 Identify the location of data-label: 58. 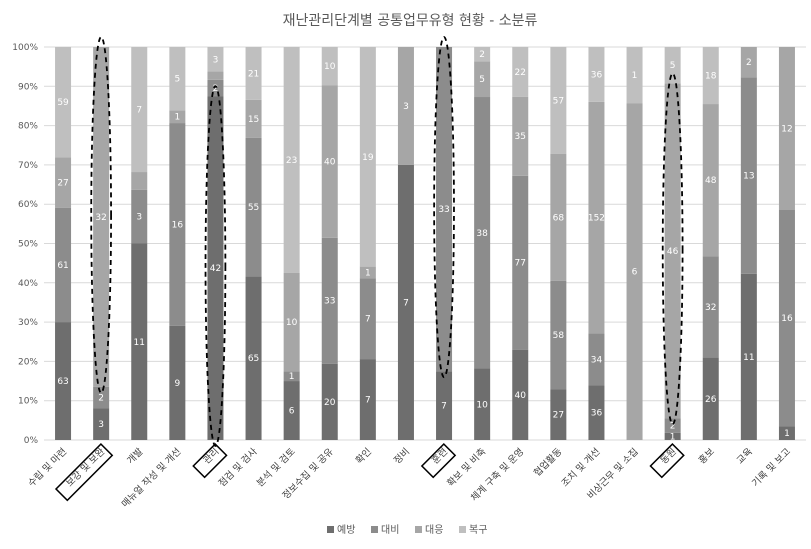
(559, 336).